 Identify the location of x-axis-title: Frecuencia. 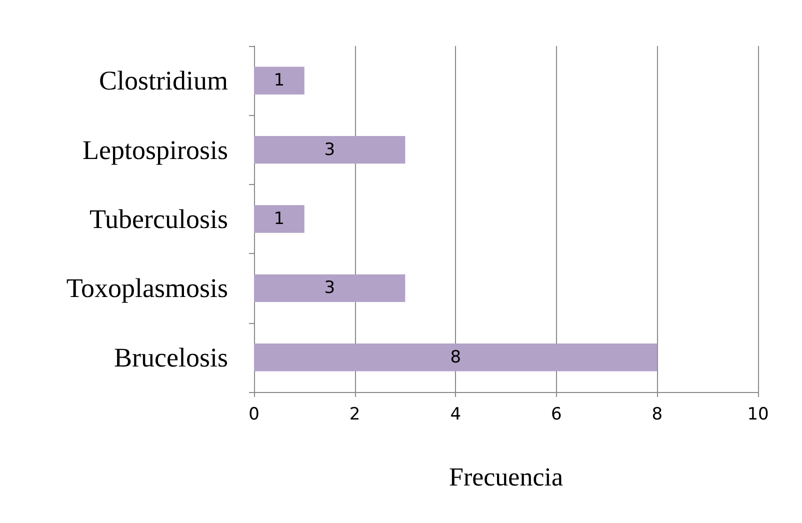
(506, 477).